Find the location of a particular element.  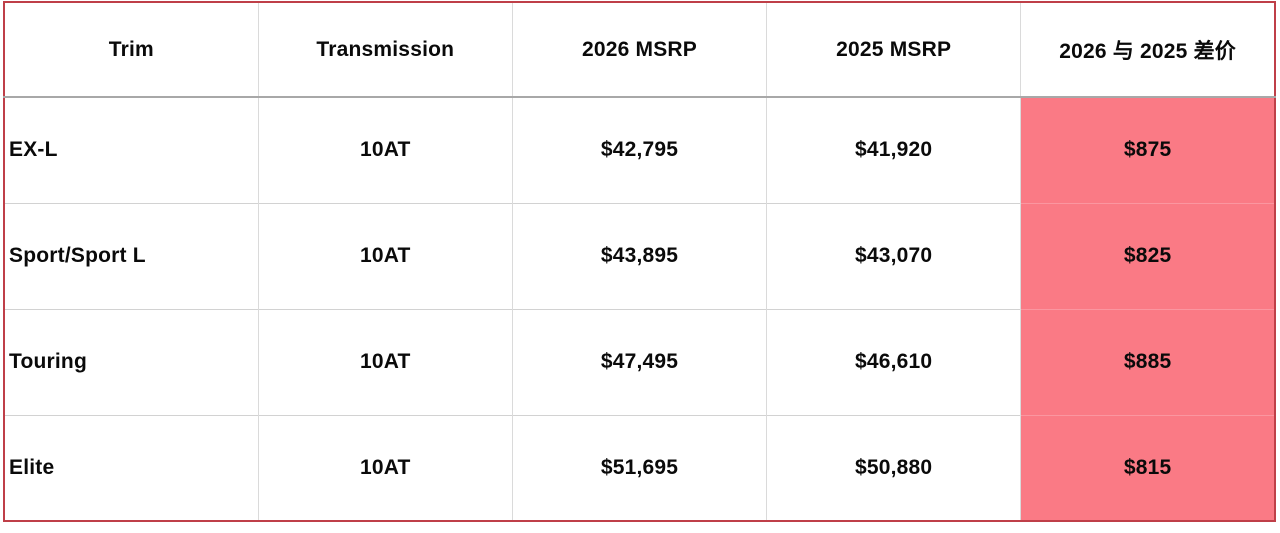

header-cell-trim: Trim is located at coordinates (131, 50).